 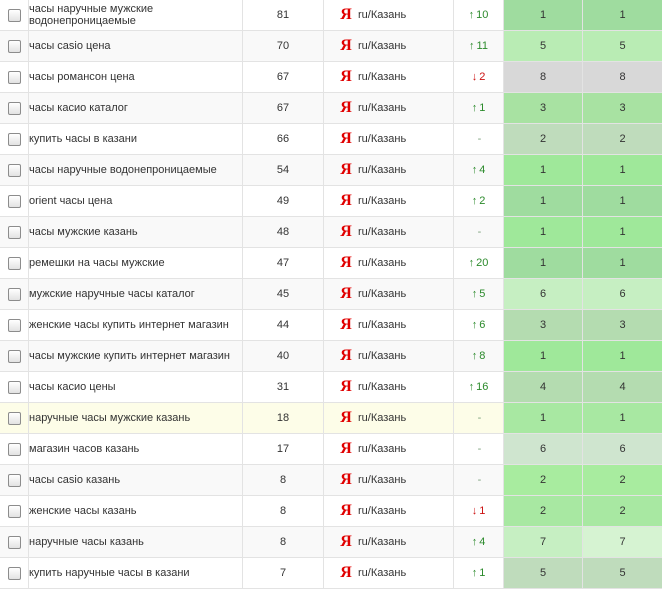 I want to click on search-volume-cell: 7, so click(x=283, y=573).